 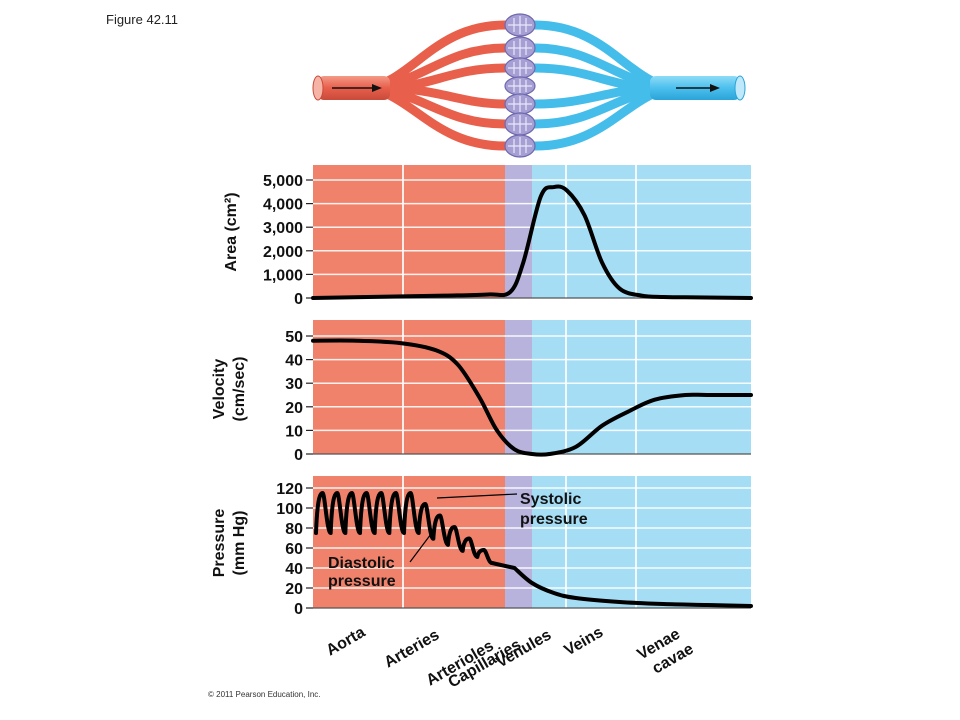 What do you see at coordinates (283, 275) in the screenshot?
I see `tick-label: 1,000` at bounding box center [283, 275].